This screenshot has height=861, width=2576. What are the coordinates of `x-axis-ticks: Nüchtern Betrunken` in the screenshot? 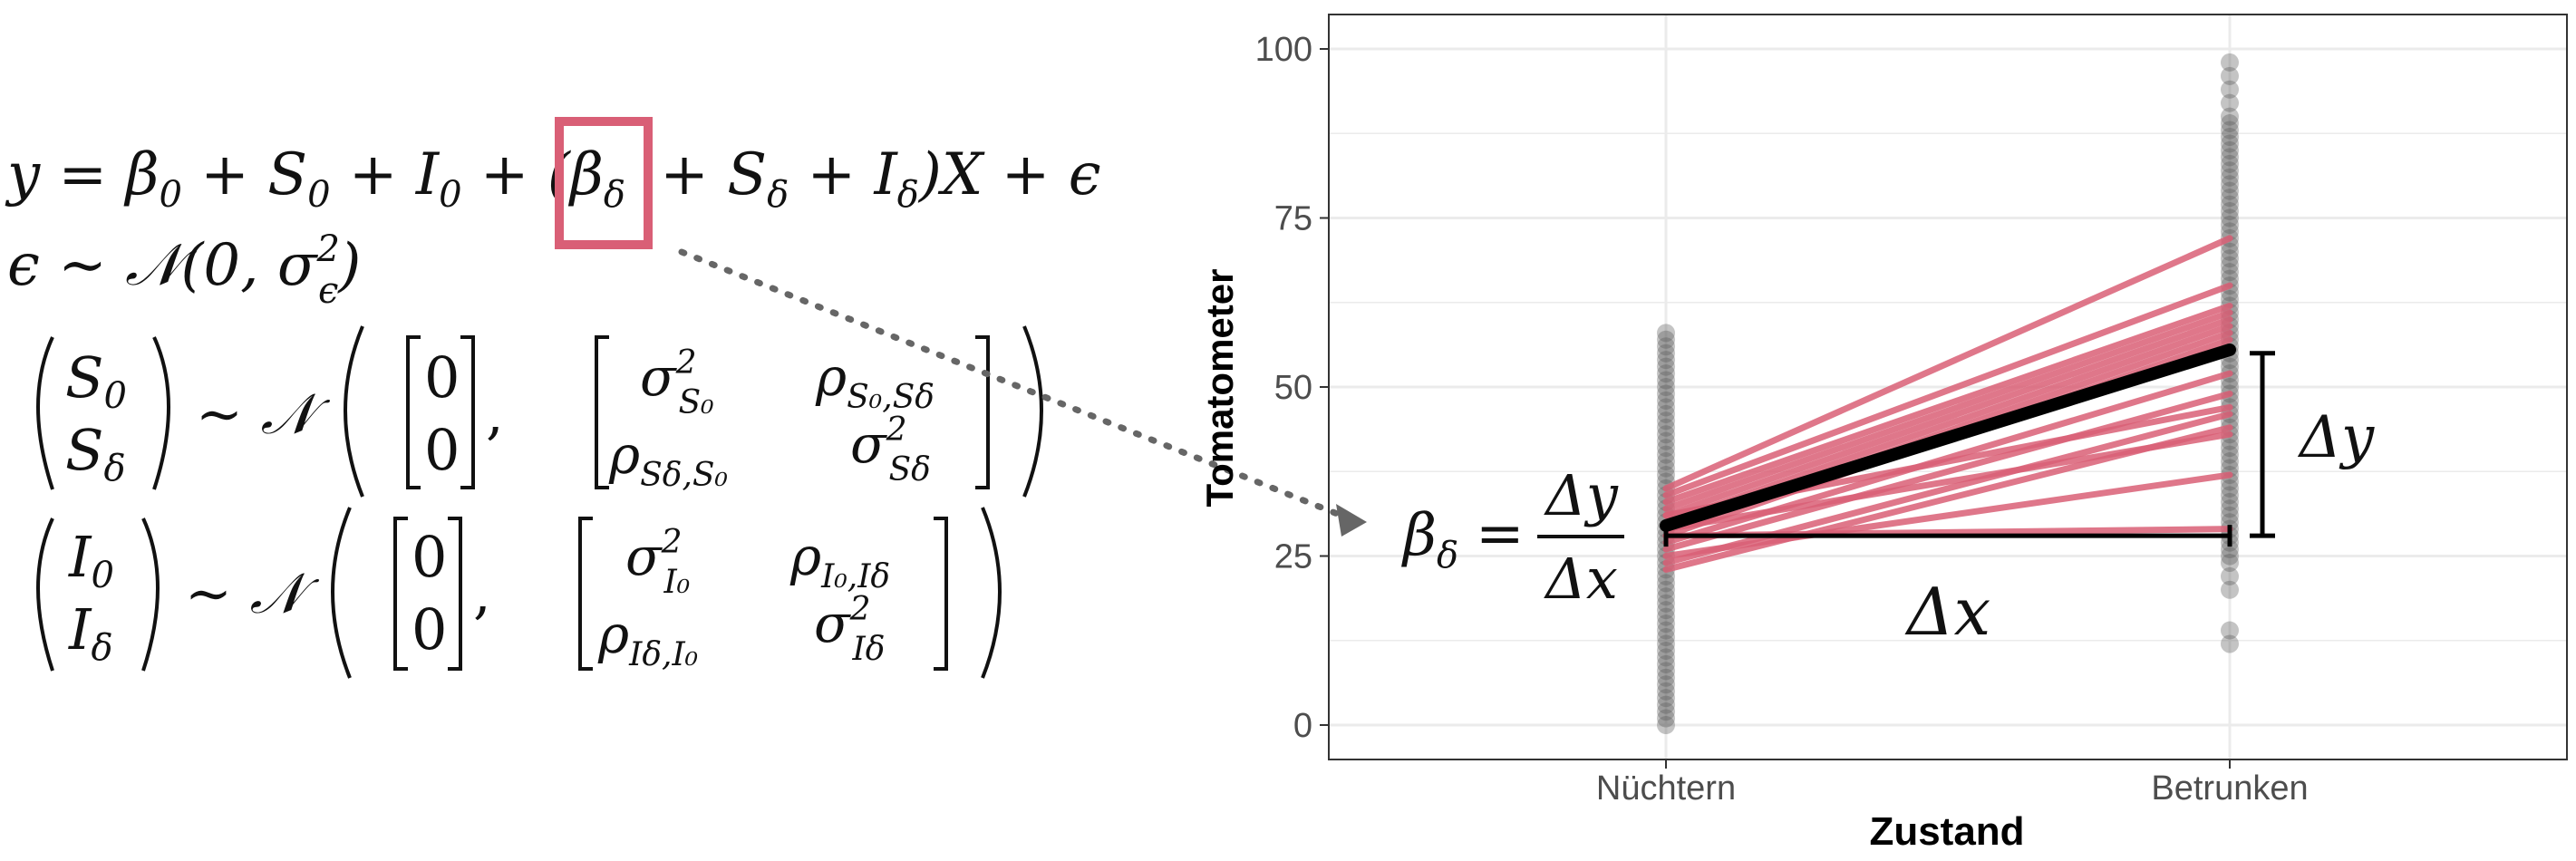 It's located at (1952, 783).